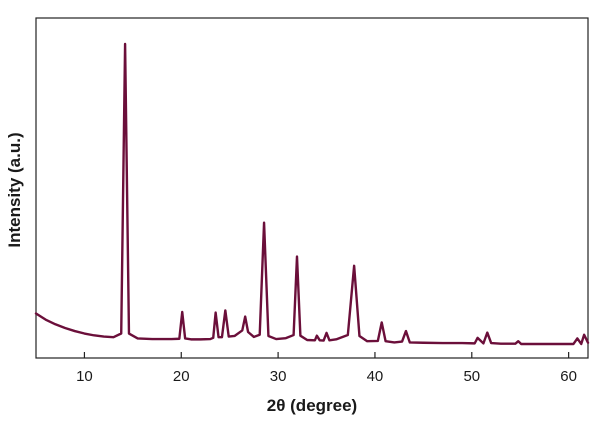 This screenshot has width=592, height=426. Describe the element at coordinates (181, 376) in the screenshot. I see `x-tick-label: 20` at that location.